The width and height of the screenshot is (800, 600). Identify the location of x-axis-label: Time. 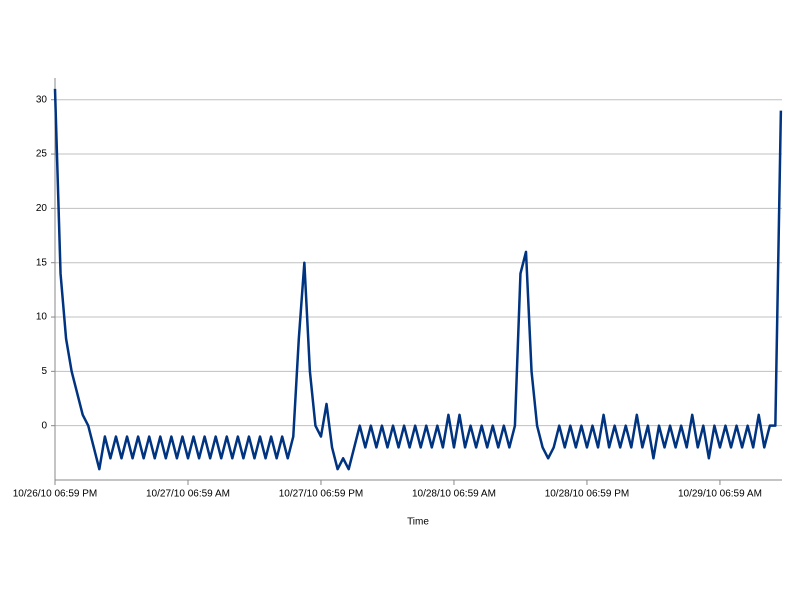
(418, 522).